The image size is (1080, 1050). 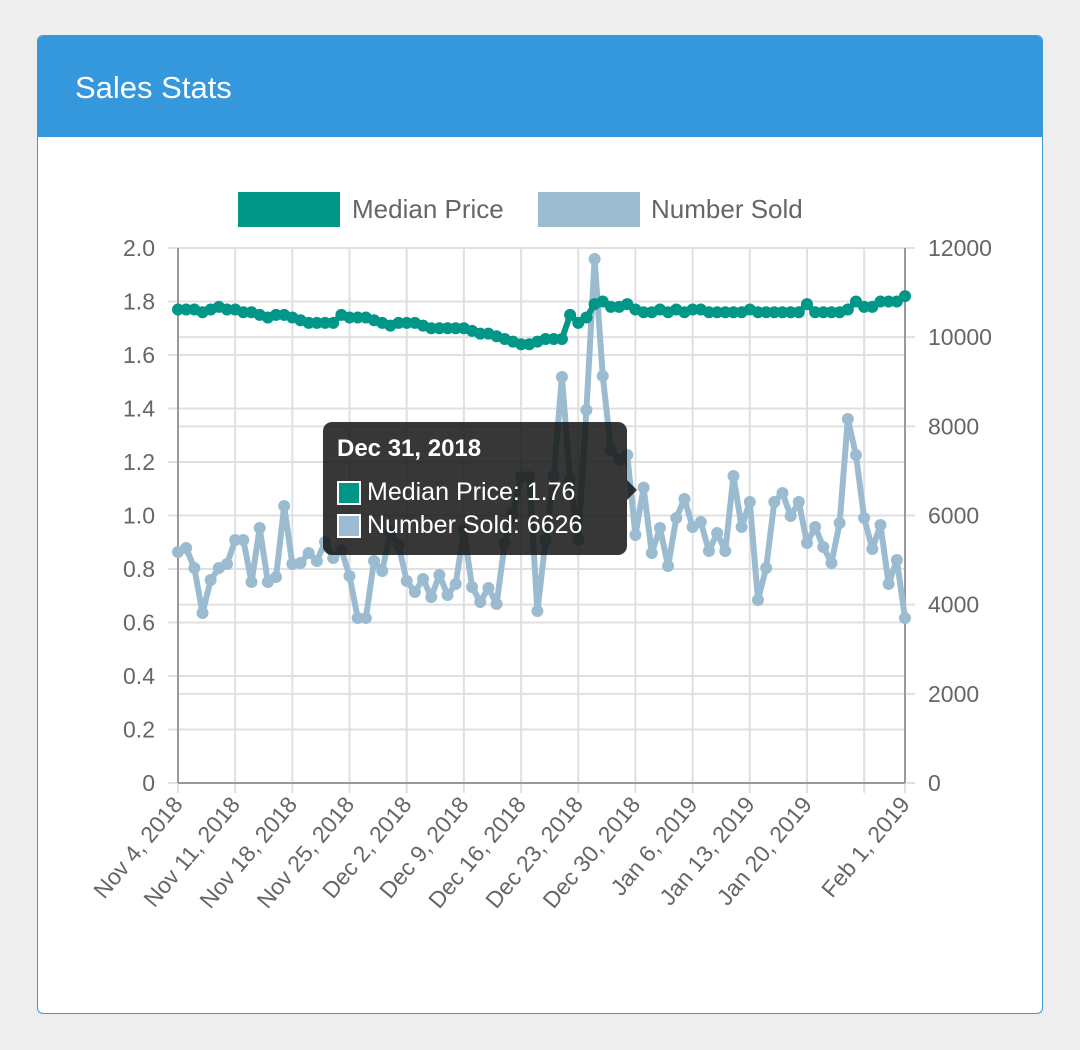 What do you see at coordinates (139, 462) in the screenshot?
I see `y-left-tick-label: 1.2` at bounding box center [139, 462].